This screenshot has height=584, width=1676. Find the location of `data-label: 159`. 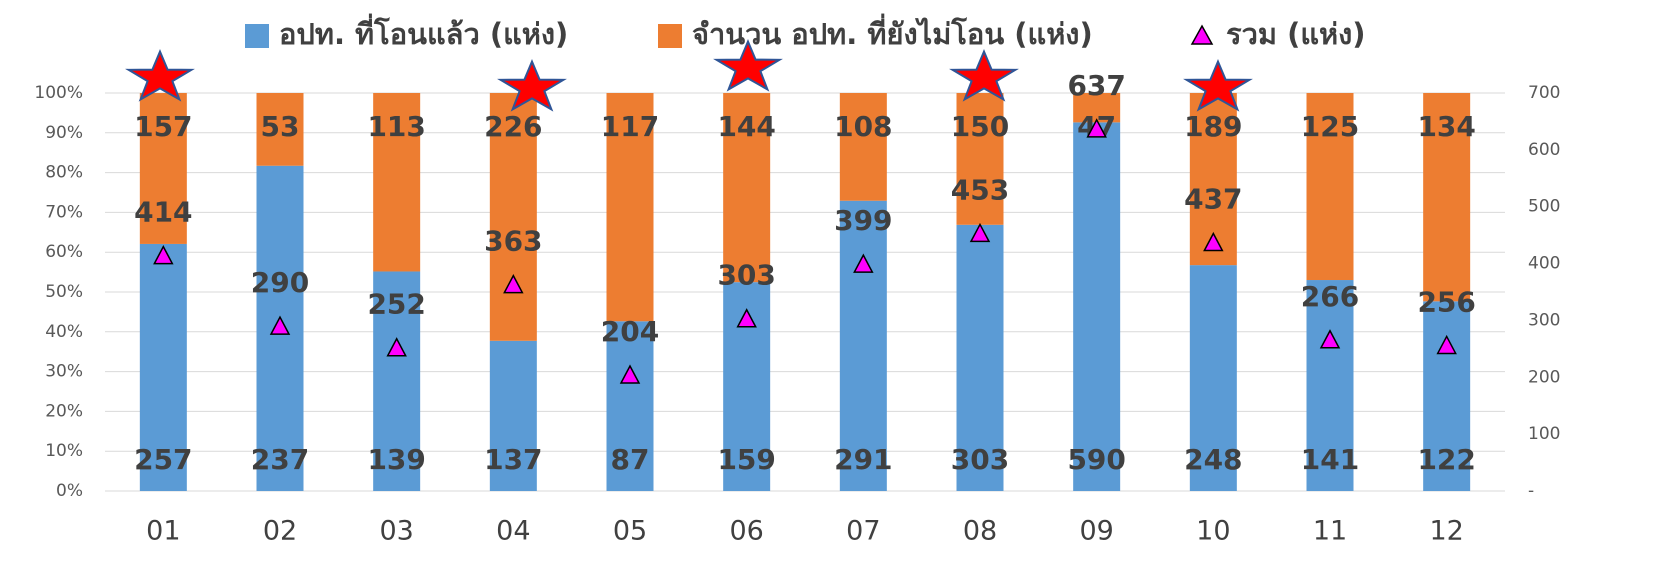

data-label: 159 is located at coordinates (746, 459).